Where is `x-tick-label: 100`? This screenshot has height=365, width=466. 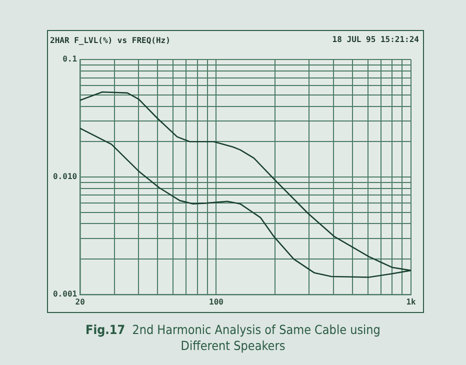
x-tick-label: 100 is located at coordinates (216, 301).